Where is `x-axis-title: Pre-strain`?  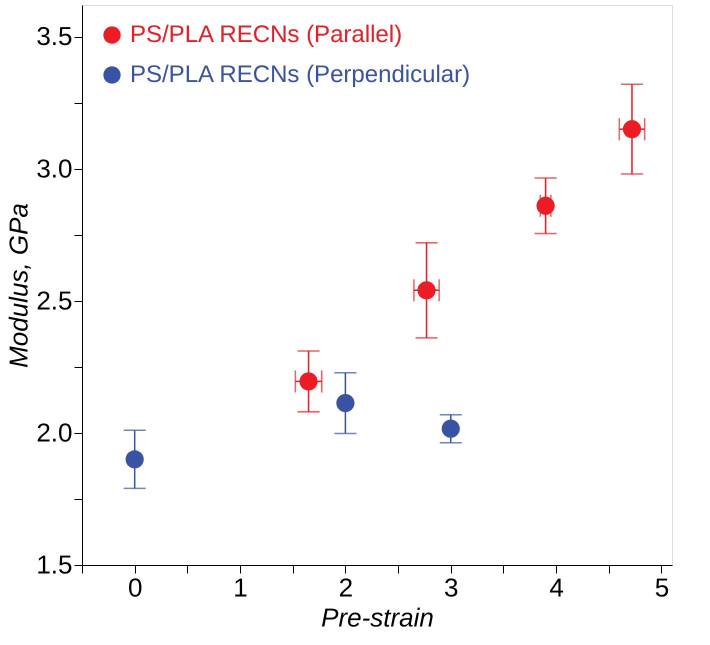 x-axis-title: Pre-strain is located at coordinates (377, 617).